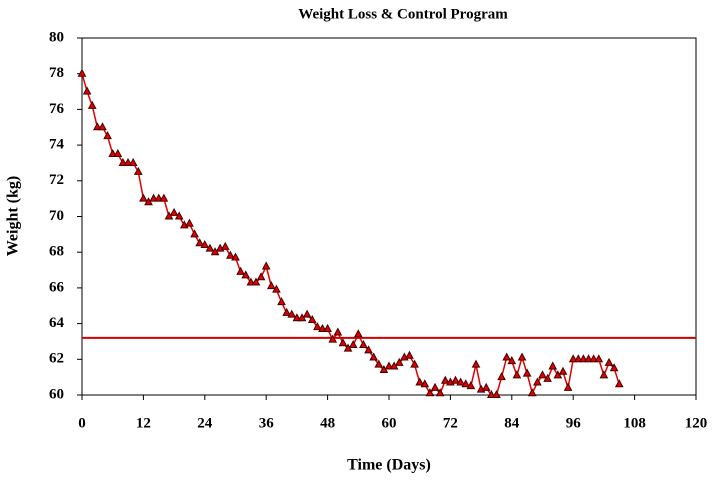 Image resolution: width=716 pixels, height=481 pixels. Describe the element at coordinates (57, 145) in the screenshot. I see `y-tick-label: 74` at that location.